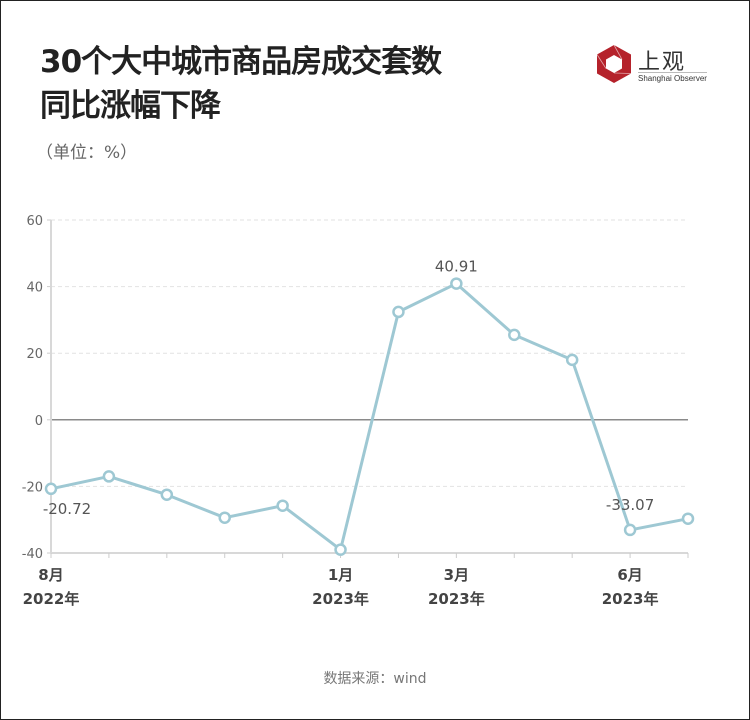  What do you see at coordinates (67, 509) in the screenshot?
I see `data-label: -20.72` at bounding box center [67, 509].